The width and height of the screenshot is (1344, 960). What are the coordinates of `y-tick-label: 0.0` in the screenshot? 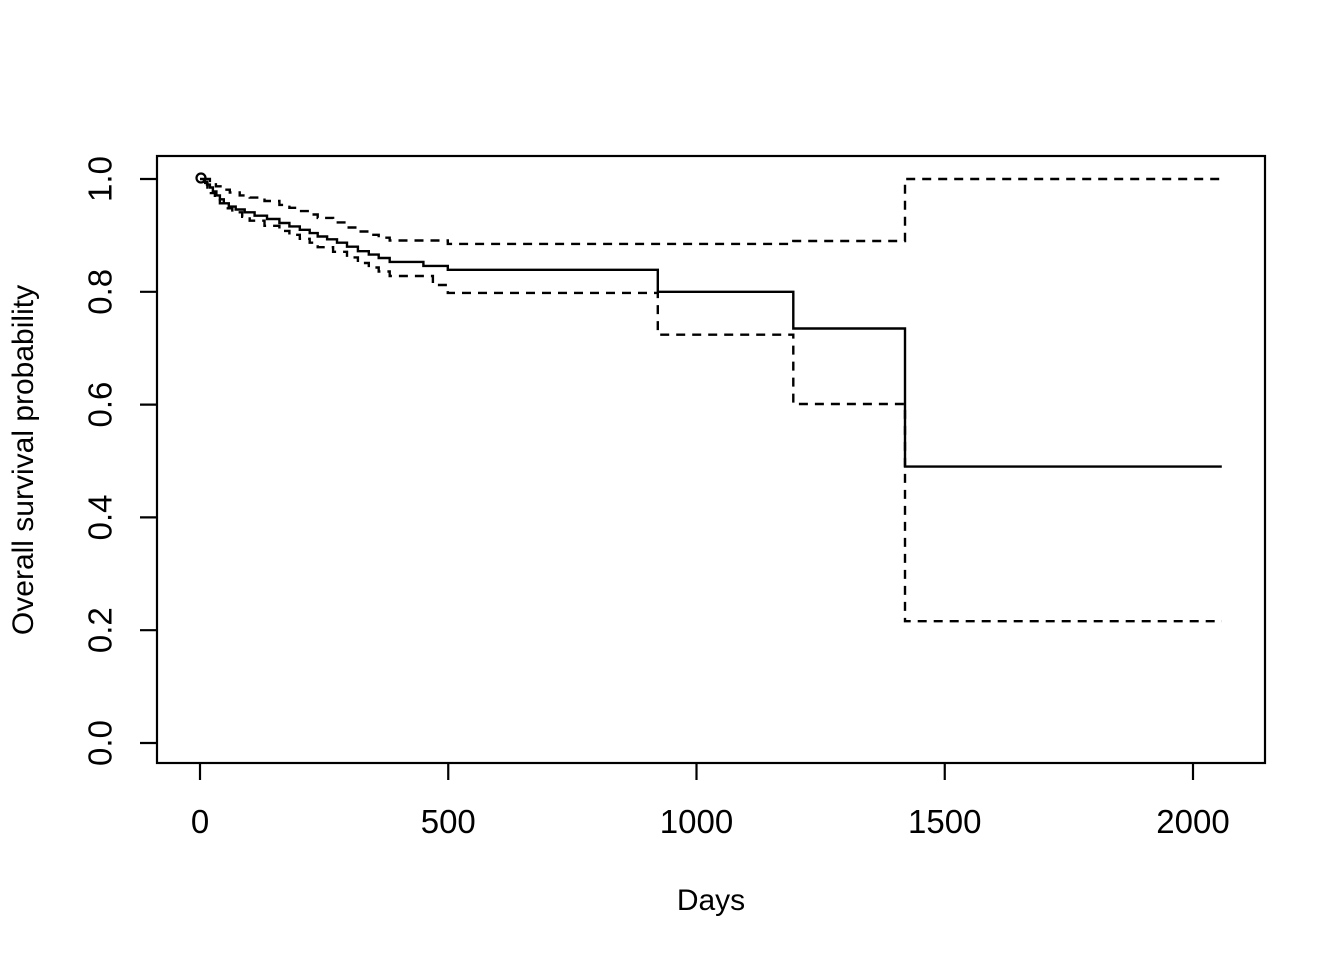 It's located at (100, 743).